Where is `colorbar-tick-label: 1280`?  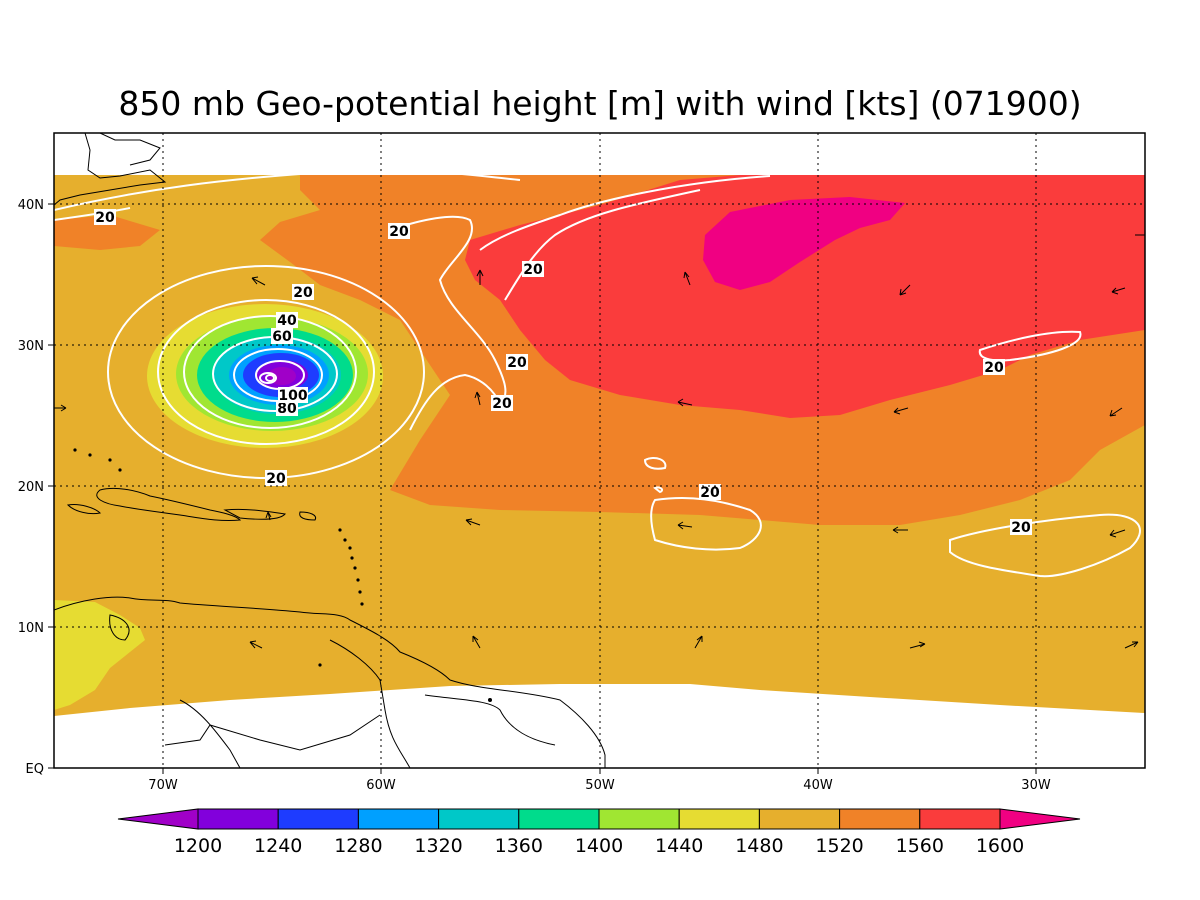
colorbar-tick-label: 1280 is located at coordinates (358, 846).